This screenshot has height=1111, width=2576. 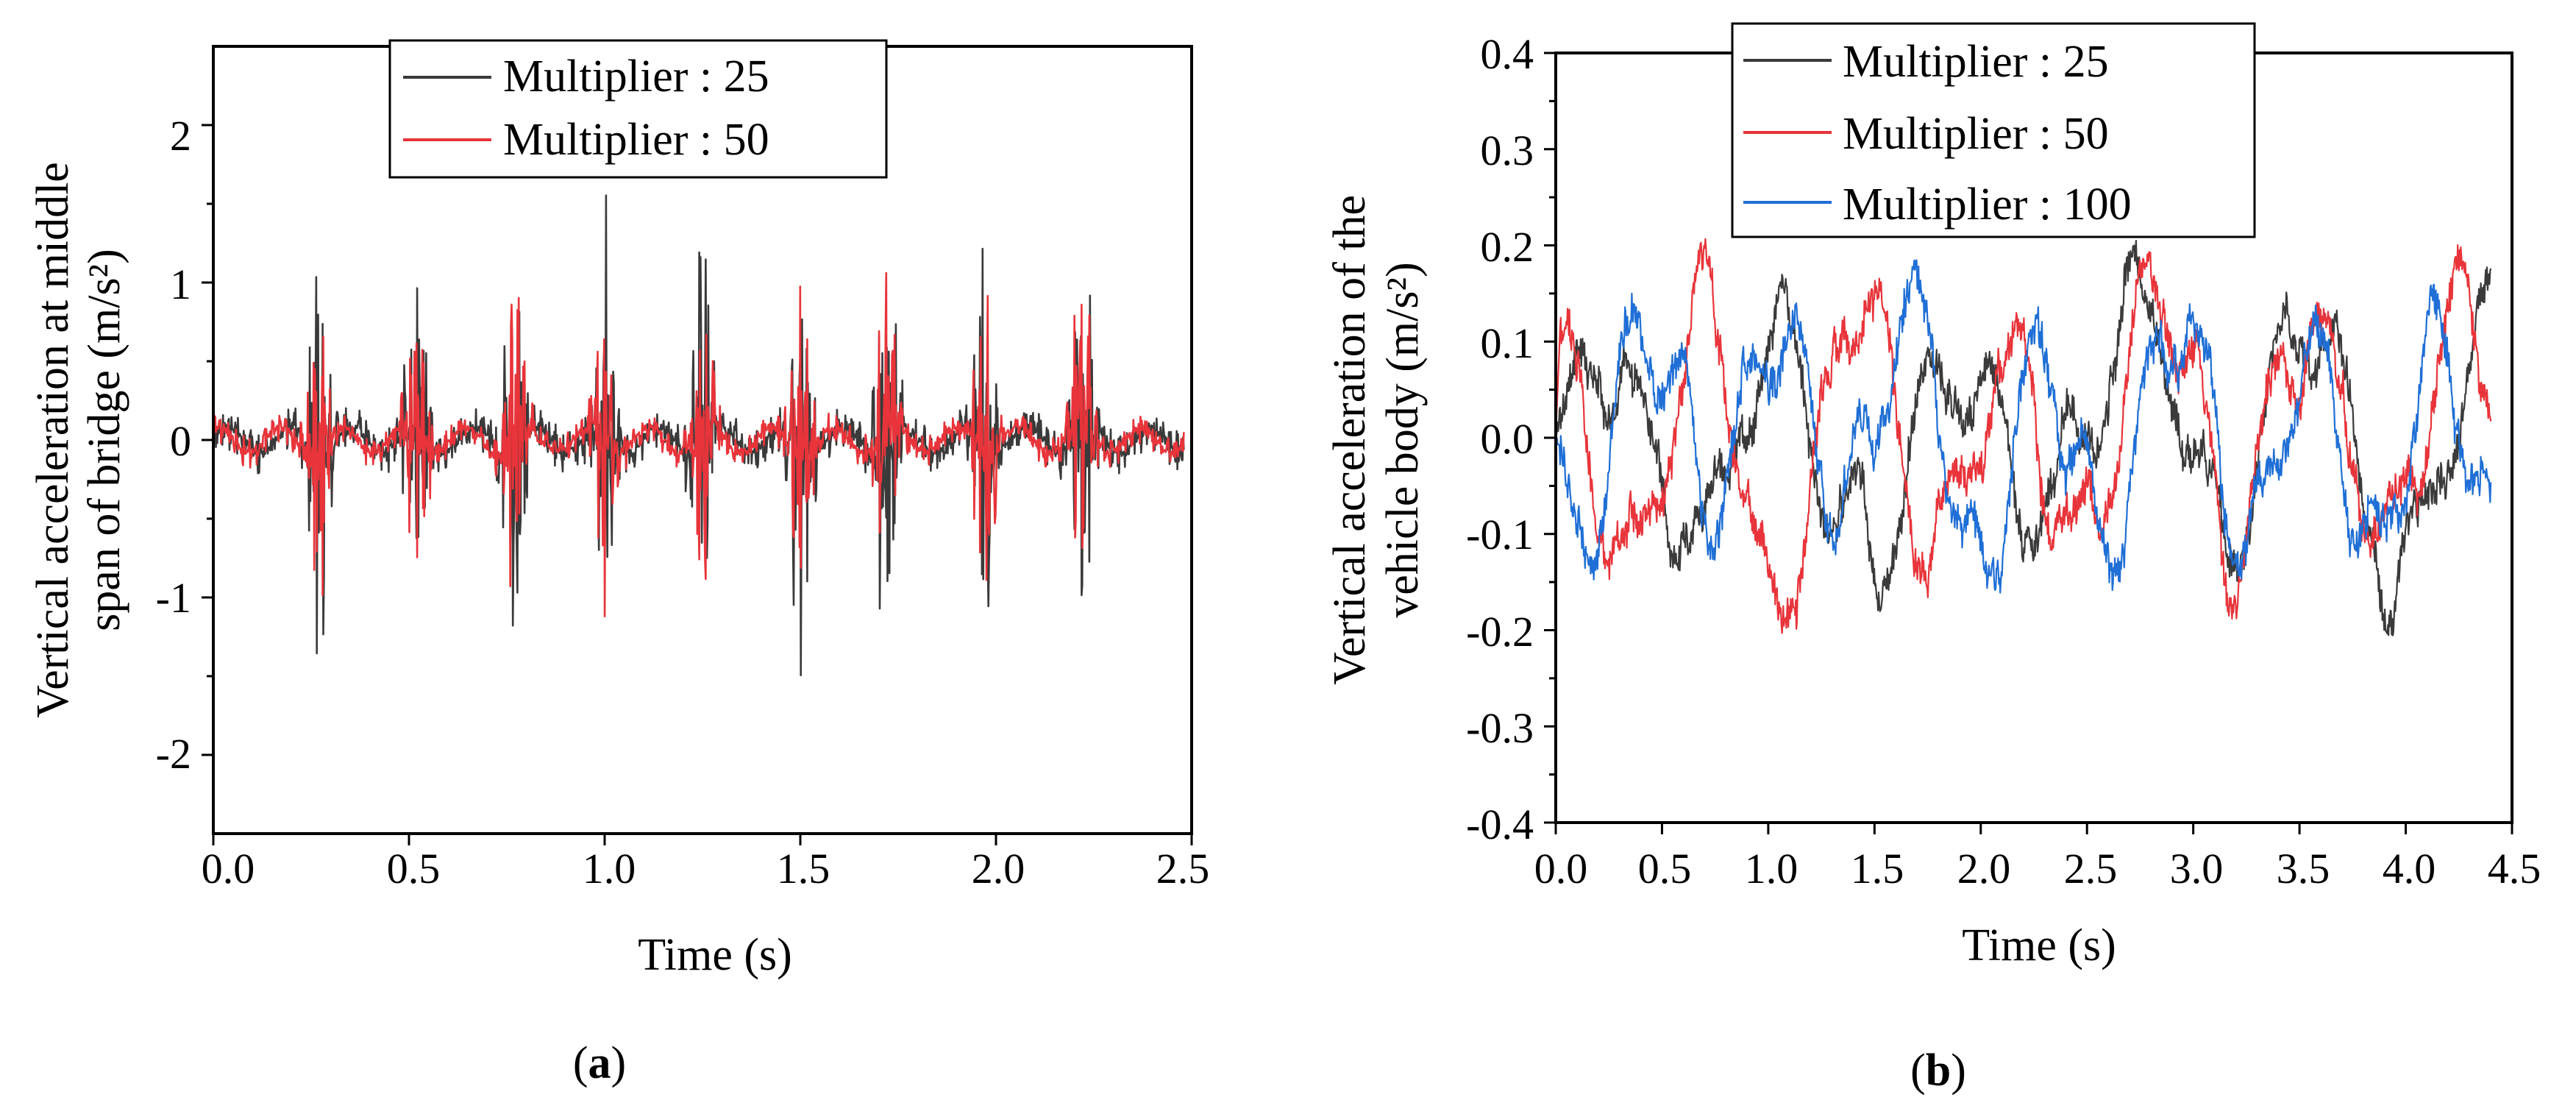 What do you see at coordinates (998, 869) in the screenshot?
I see `chart-a-xtick-label: 2.0` at bounding box center [998, 869].